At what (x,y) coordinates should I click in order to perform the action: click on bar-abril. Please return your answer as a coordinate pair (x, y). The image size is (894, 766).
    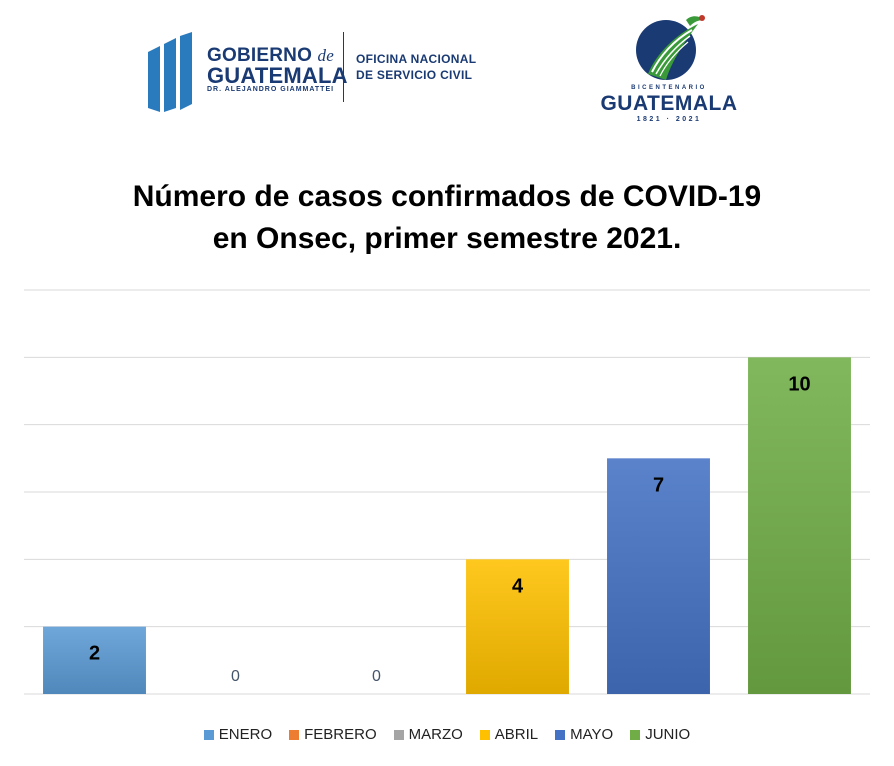
    Looking at the image, I should click on (517, 626).